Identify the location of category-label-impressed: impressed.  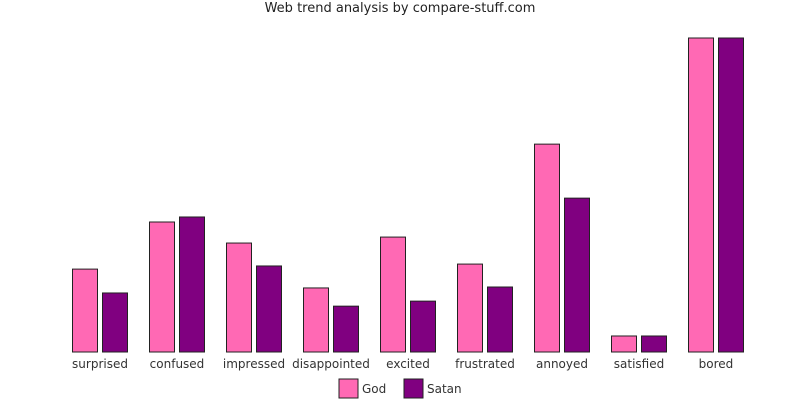
(254, 364).